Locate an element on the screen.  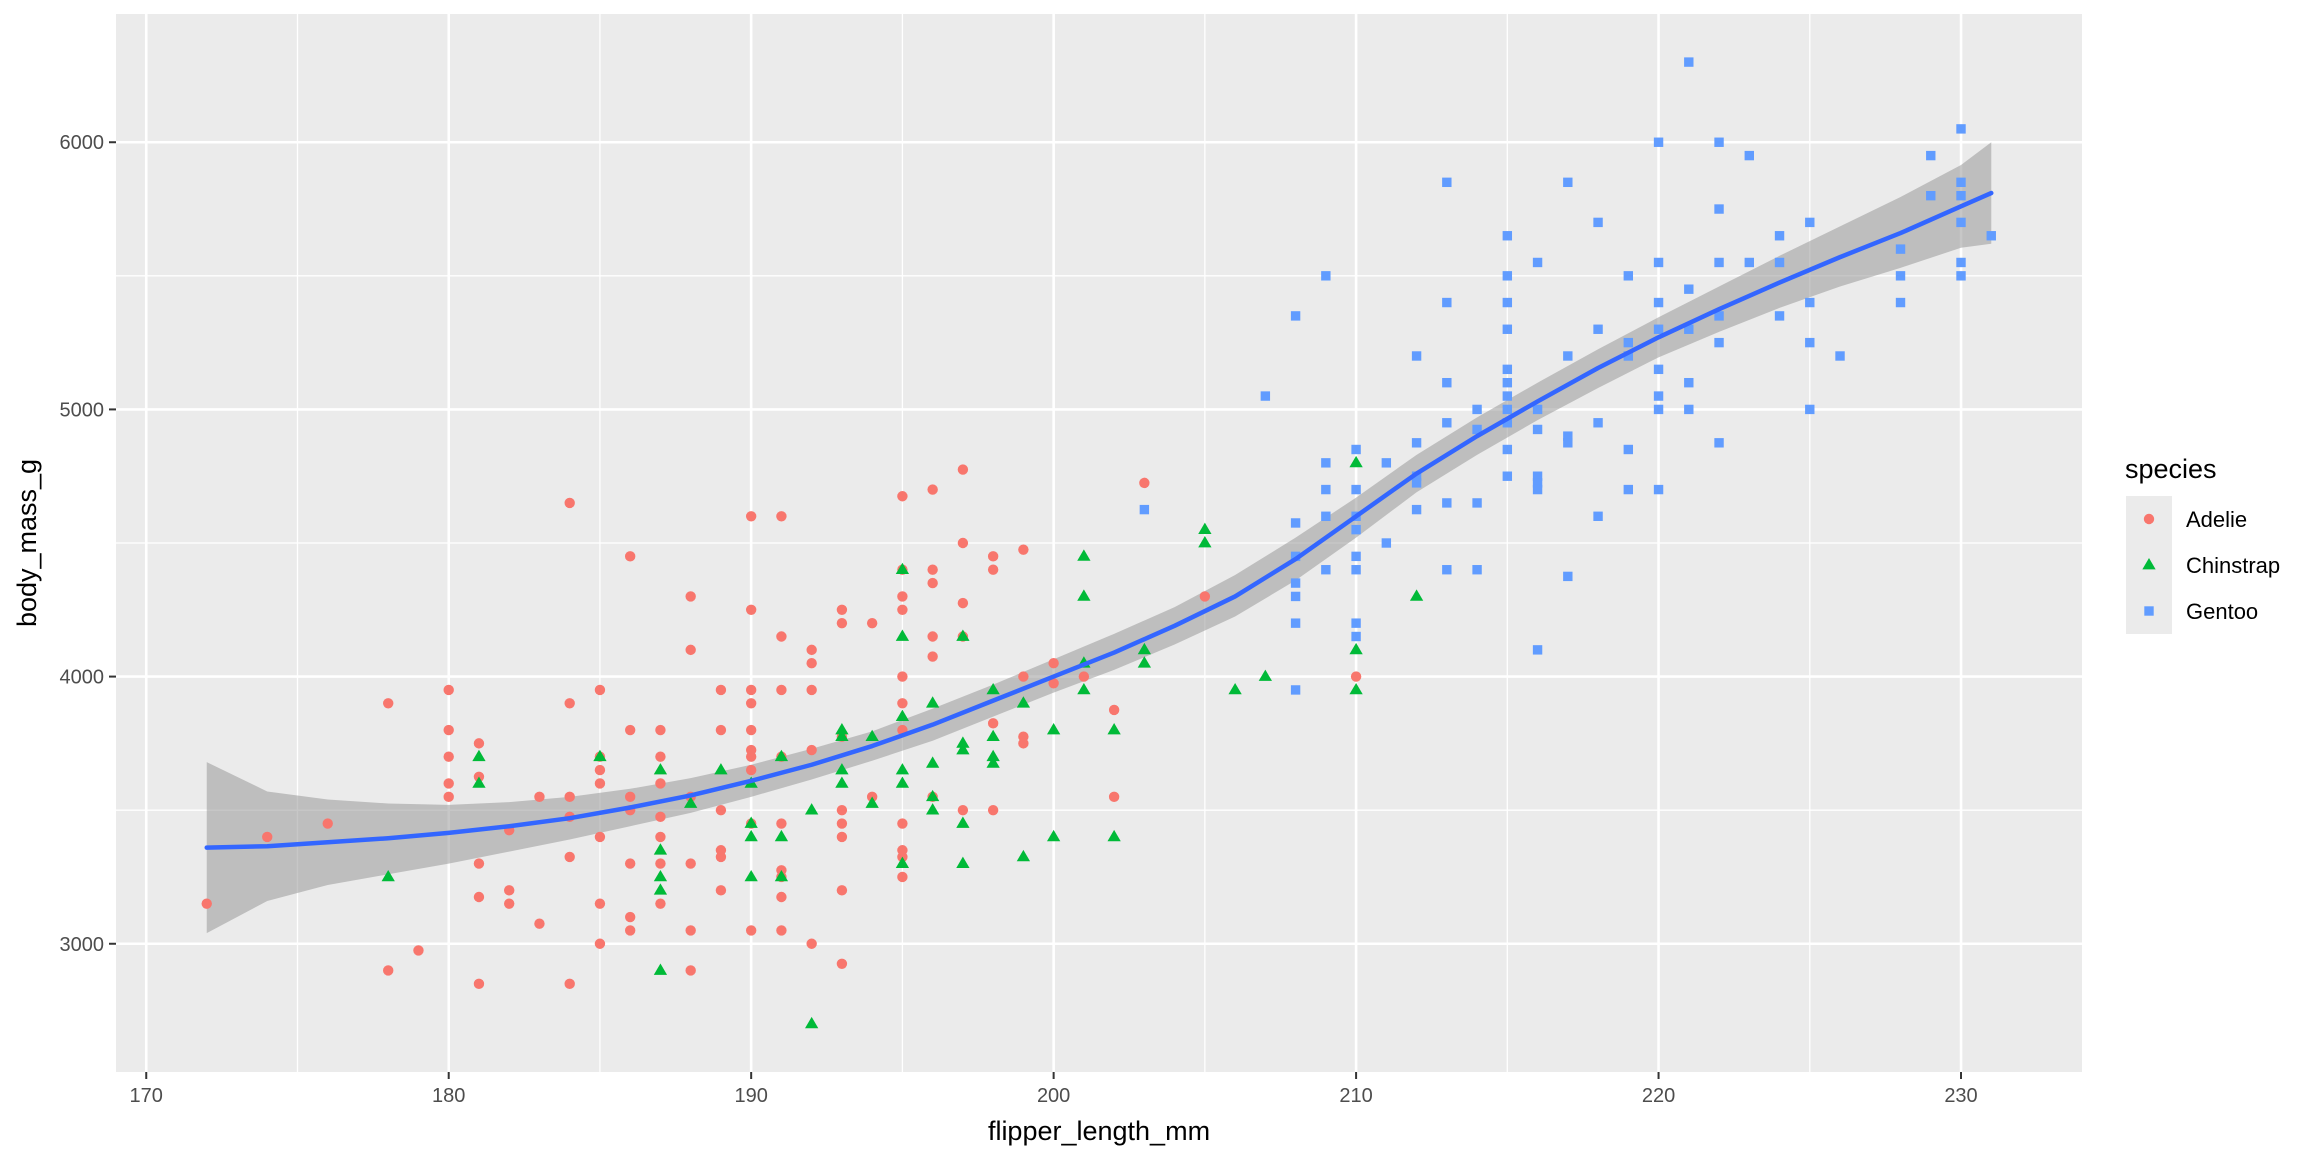
legend-title: species is located at coordinates (2171, 469).